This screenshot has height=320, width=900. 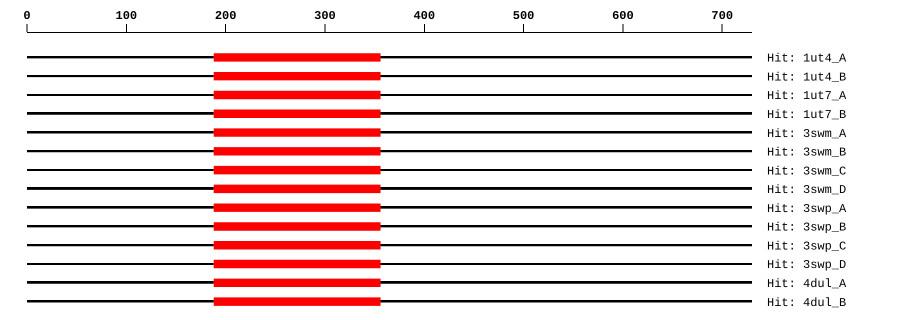 I want to click on y-tick-label: Hit: 3swp_C, so click(x=806, y=246).